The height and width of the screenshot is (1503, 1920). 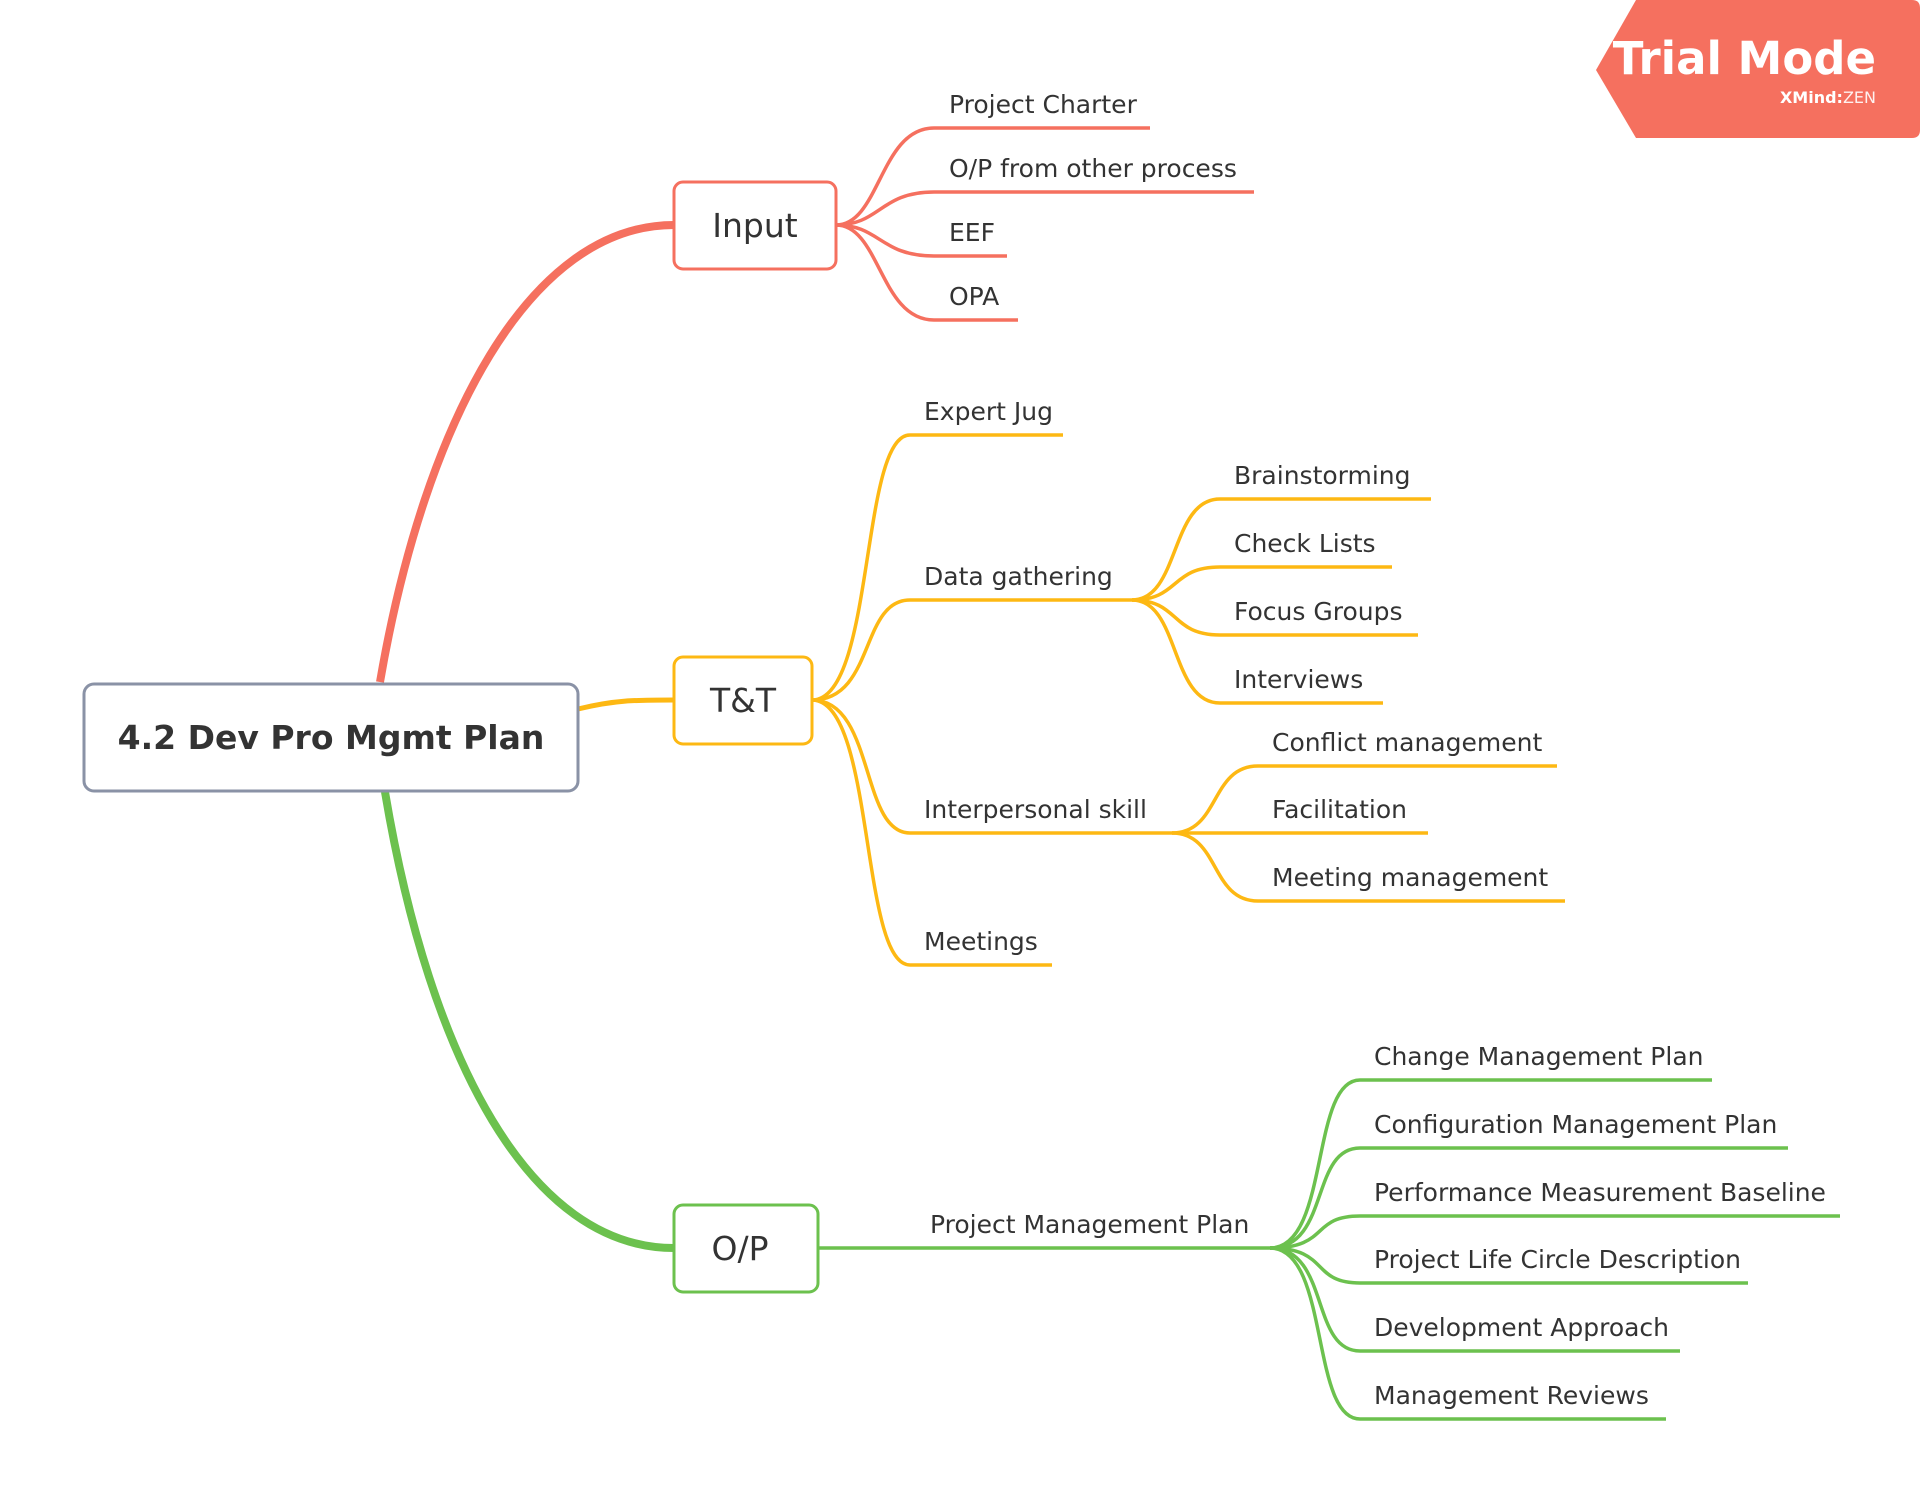 I want to click on tt-node: T&T, so click(x=743, y=700).